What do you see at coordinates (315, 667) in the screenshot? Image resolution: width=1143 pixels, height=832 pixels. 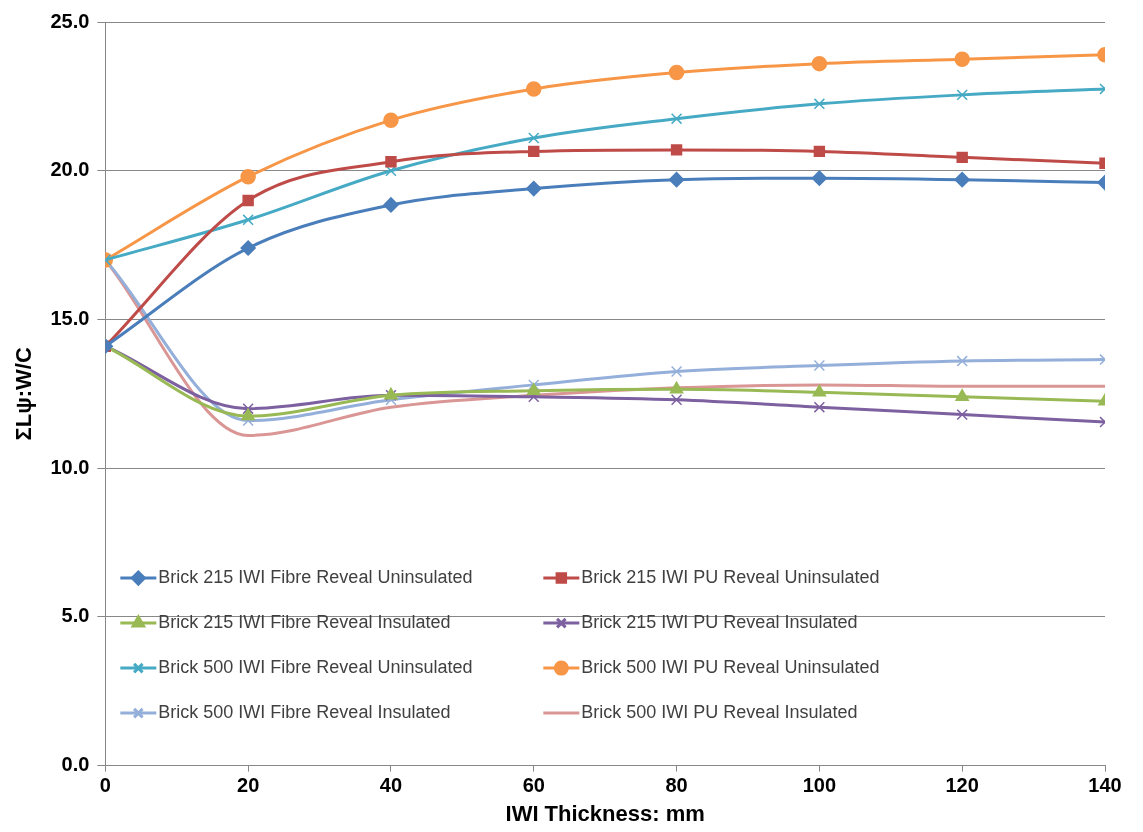 I see `legend-label: Brick 500 IWI Fibre Reveal Uninsulated` at bounding box center [315, 667].